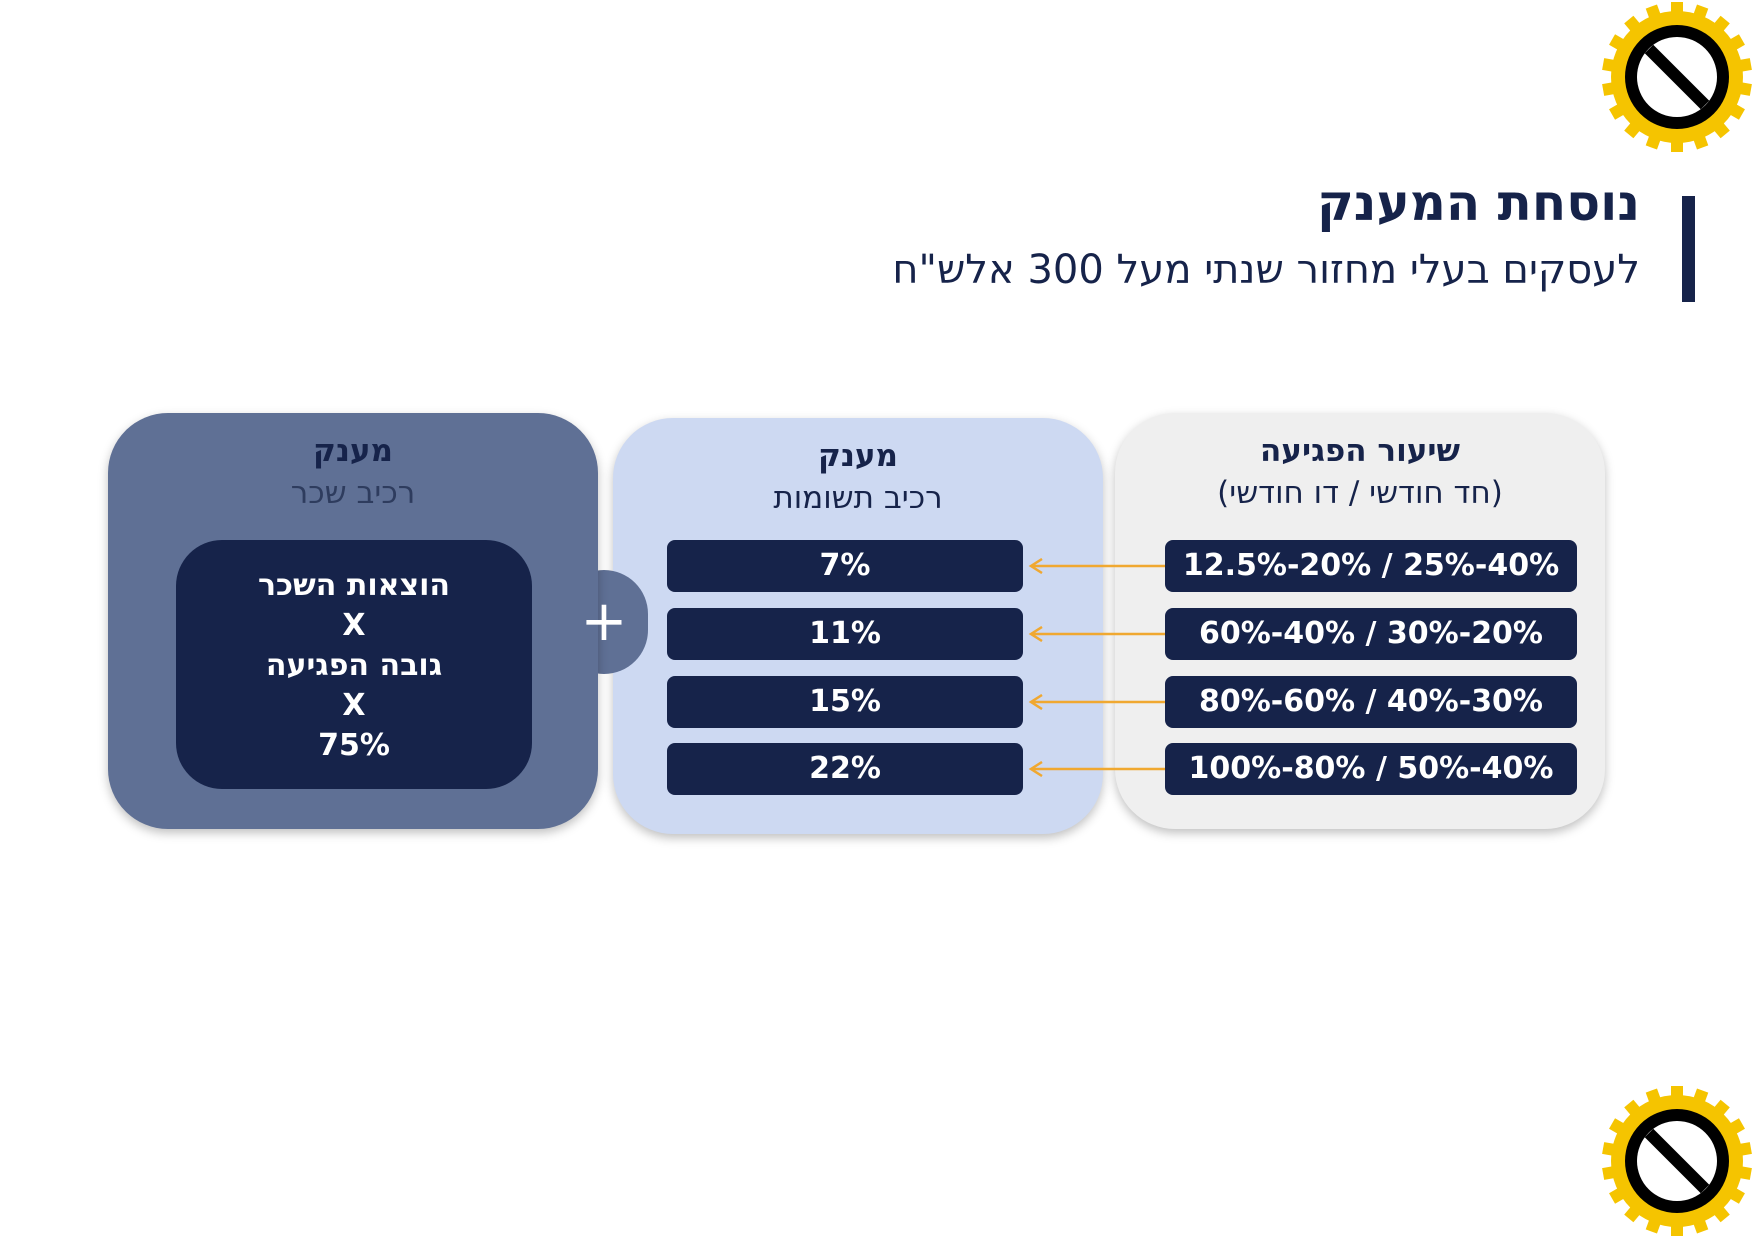 The image size is (1754, 1240). Describe the element at coordinates (1677, 1161) in the screenshot. I see `buy-now-badge-bottom` at that location.